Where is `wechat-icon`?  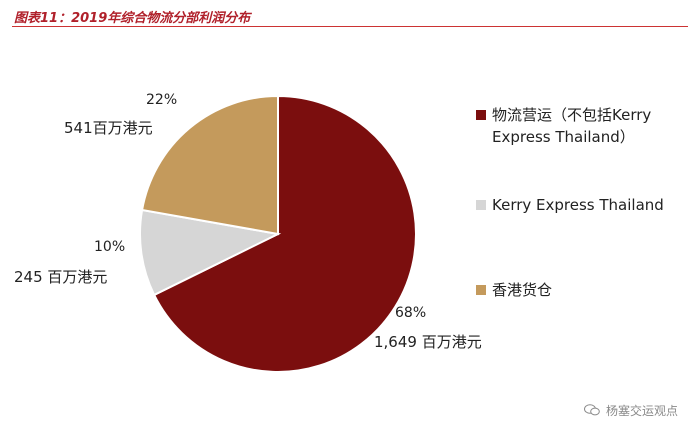
wechat-icon is located at coordinates (591, 410).